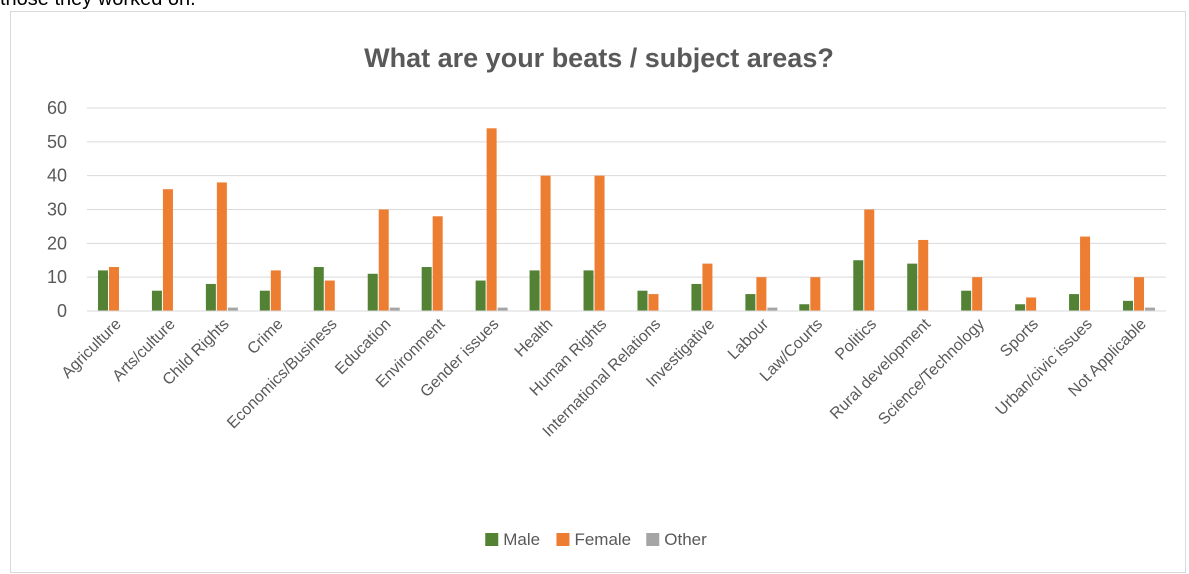 The image size is (1189, 574). What do you see at coordinates (492, 539) in the screenshot?
I see `legend-swatch-male` at bounding box center [492, 539].